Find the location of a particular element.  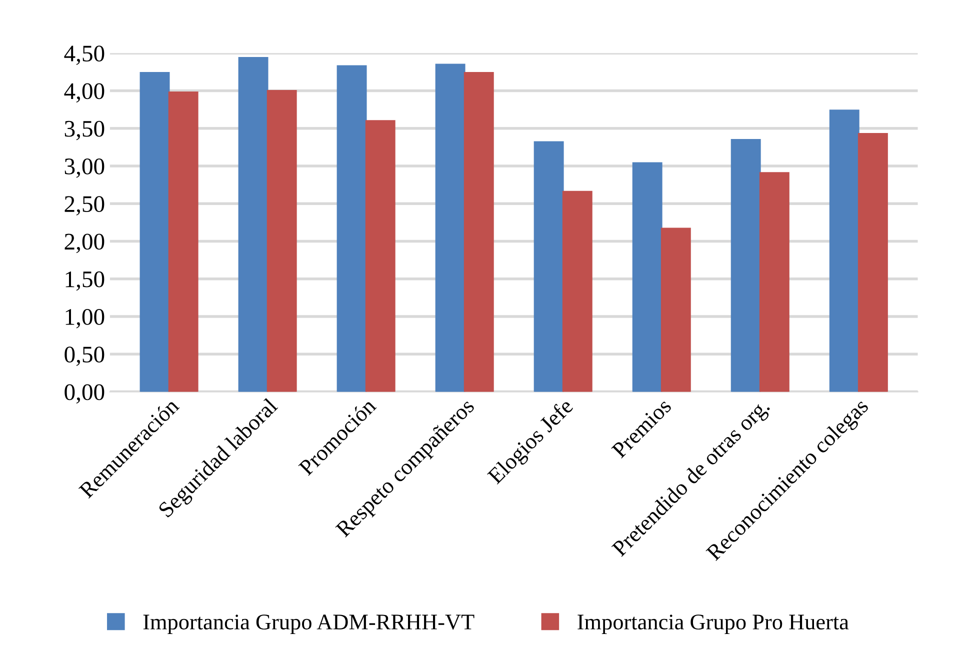

y-tick-label: 2,50 is located at coordinates (84, 206).